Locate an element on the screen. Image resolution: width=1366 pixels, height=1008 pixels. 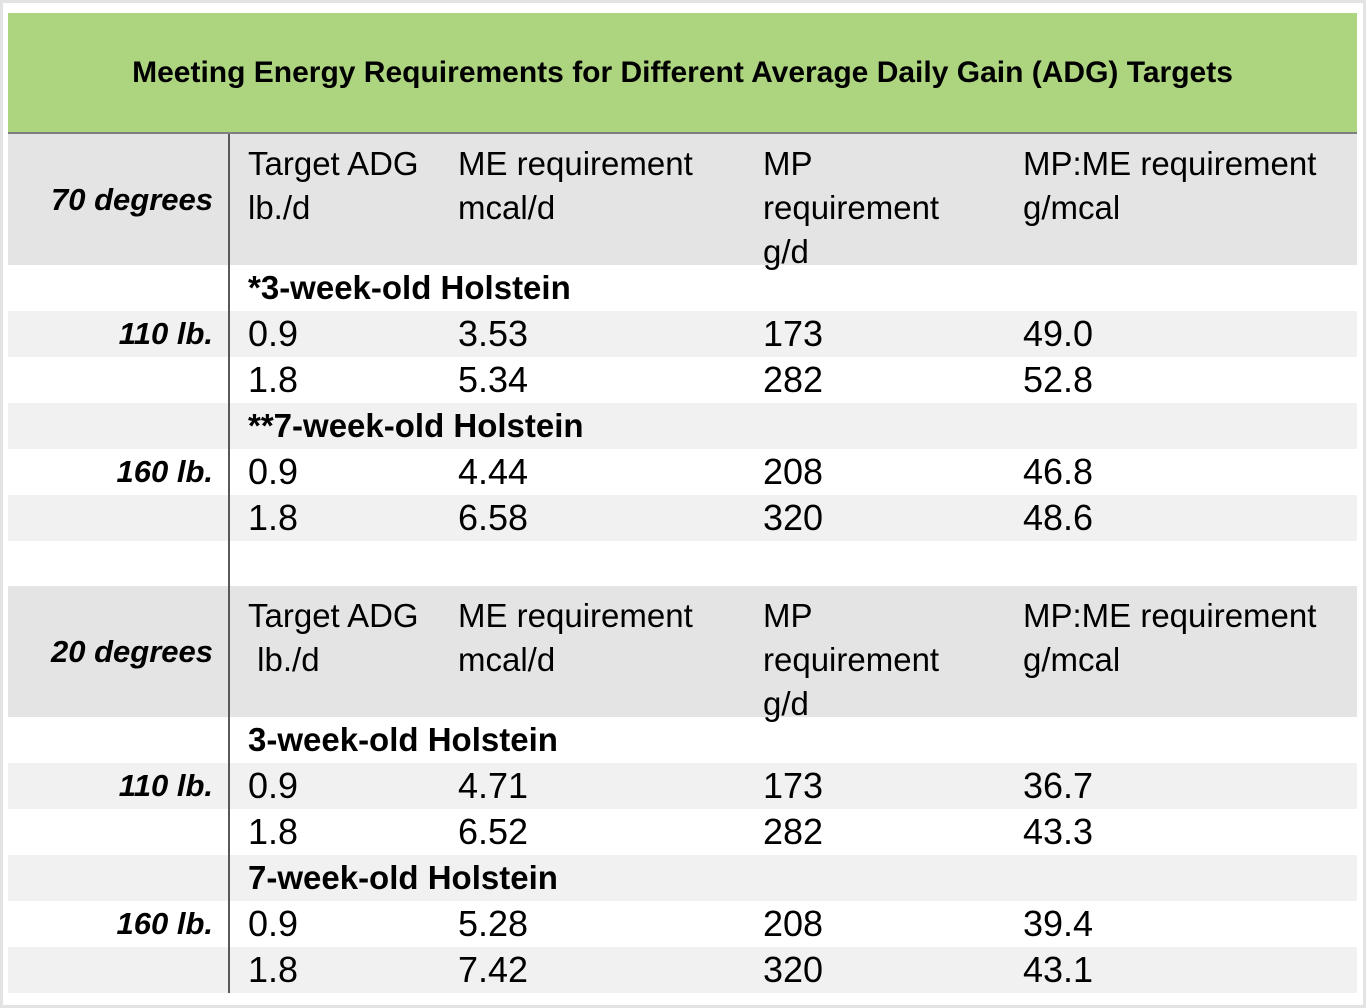
cell-me: 5.34 is located at coordinates (493, 379).